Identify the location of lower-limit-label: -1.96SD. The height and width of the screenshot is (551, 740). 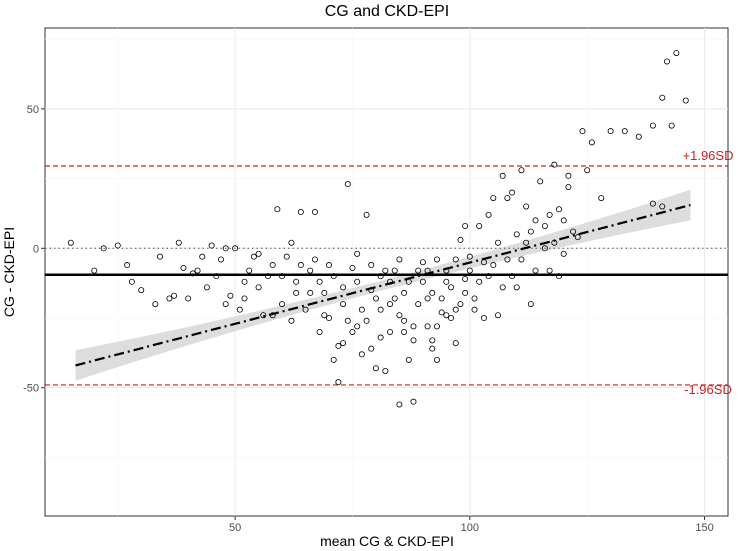
(708, 389).